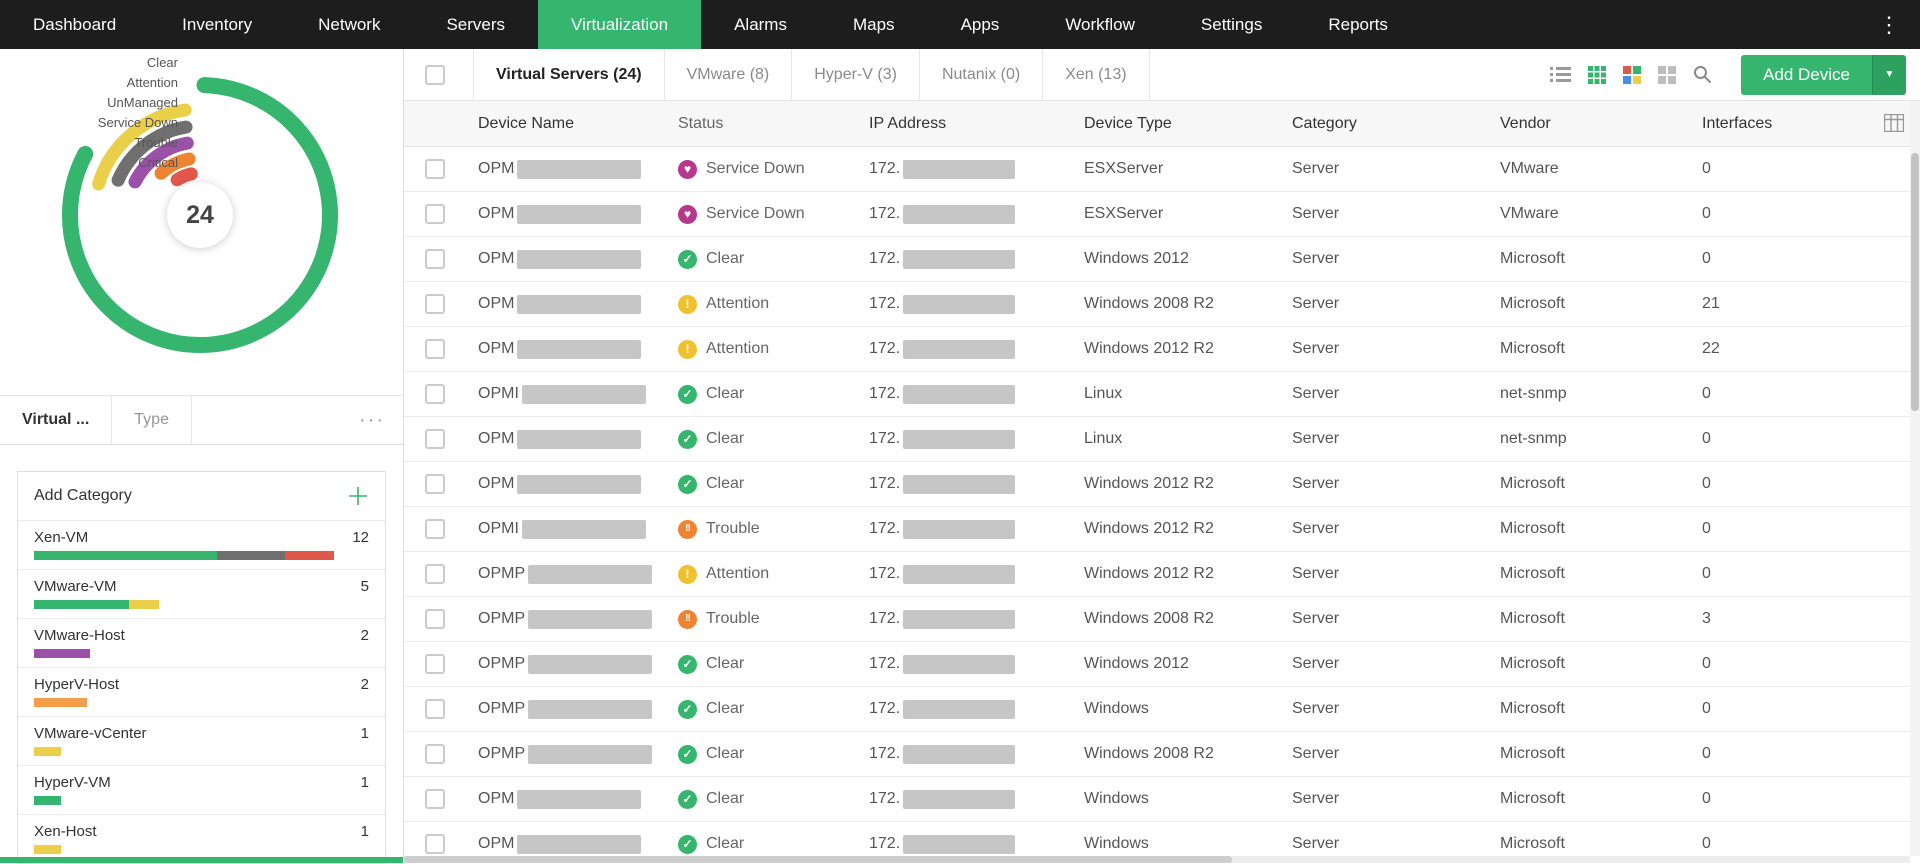  What do you see at coordinates (89, 163) in the screenshot?
I see `legend-item-critical: Critical` at bounding box center [89, 163].